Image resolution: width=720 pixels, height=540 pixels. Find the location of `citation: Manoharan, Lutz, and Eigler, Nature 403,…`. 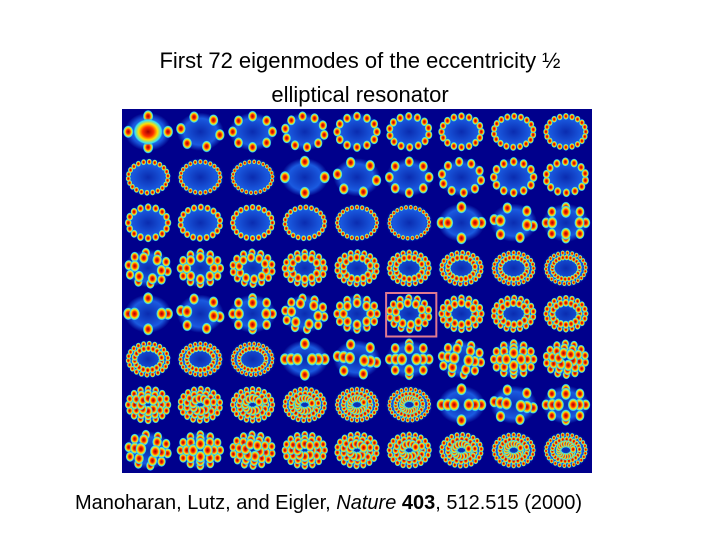

citation: Manoharan, Lutz, and Eigler, Nature 403,… is located at coordinates (328, 503).